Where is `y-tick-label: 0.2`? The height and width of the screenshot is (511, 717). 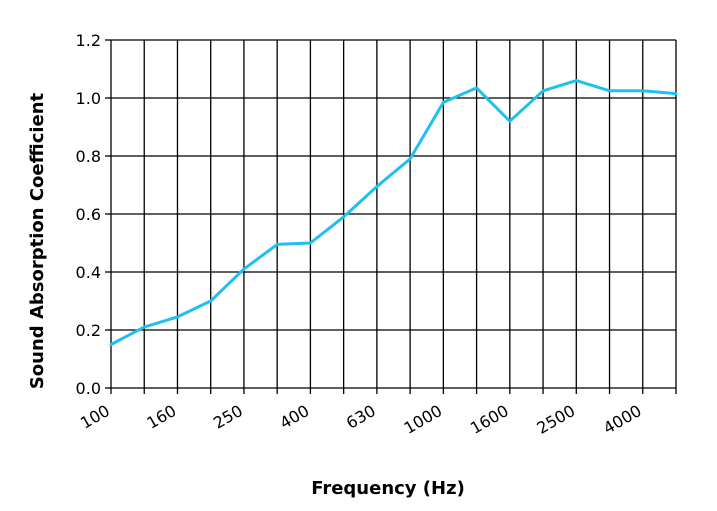 y-tick-label: 0.2 is located at coordinates (88, 330).